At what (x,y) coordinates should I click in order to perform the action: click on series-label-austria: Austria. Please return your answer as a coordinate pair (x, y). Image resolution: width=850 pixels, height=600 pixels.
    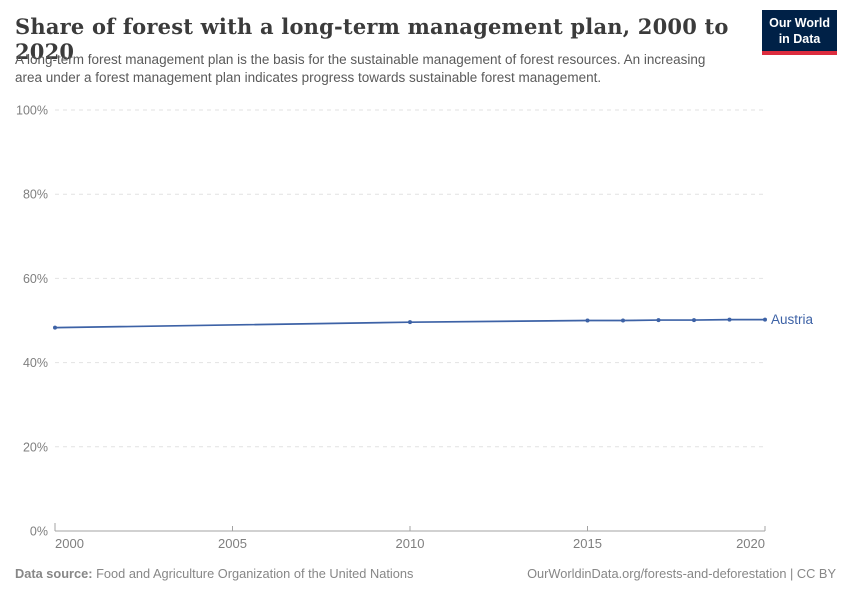
    Looking at the image, I should click on (792, 319).